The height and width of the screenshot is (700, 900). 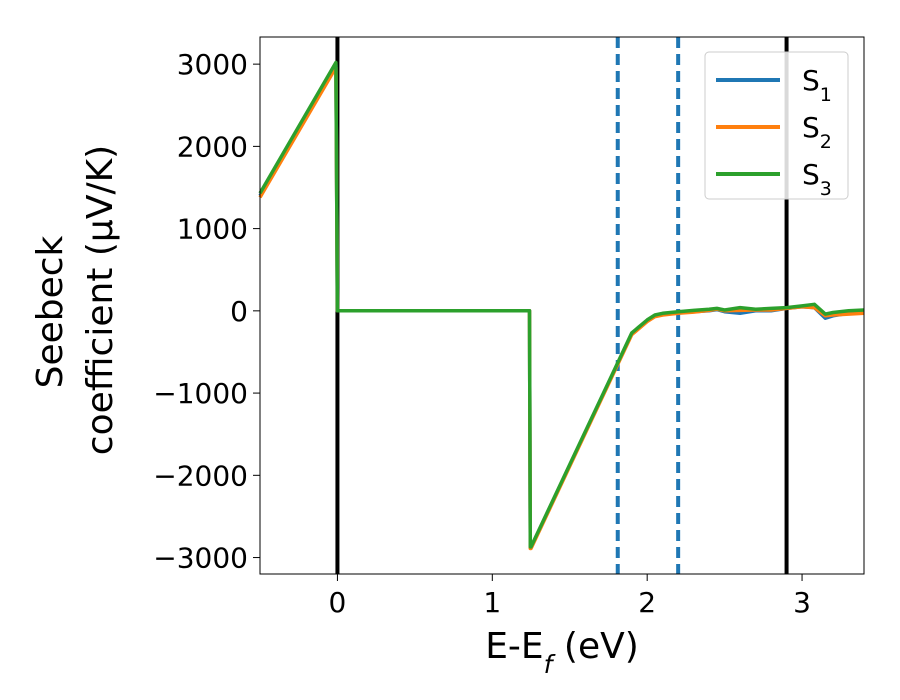 I want to click on y-tick-label: 2000, so click(x=212, y=146).